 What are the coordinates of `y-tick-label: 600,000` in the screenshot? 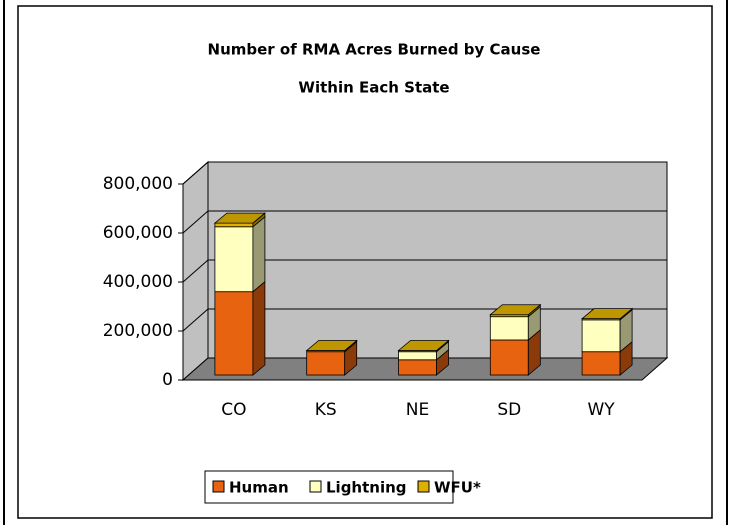 It's located at (138, 233).